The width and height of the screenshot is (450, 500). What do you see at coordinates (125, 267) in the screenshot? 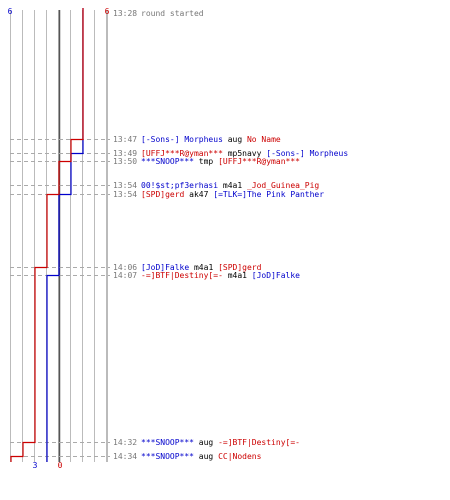
I see `event-time: 14:06` at bounding box center [125, 267].